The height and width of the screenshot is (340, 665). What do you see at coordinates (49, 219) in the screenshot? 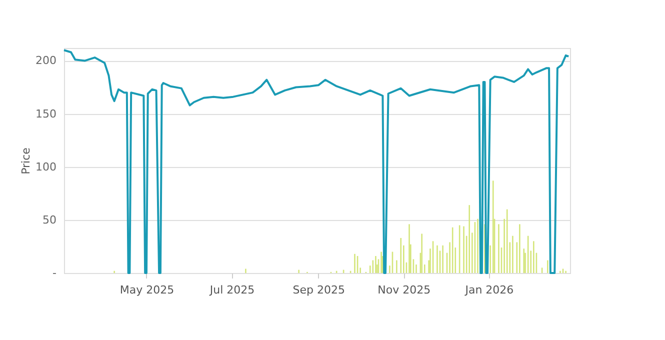
I see `y-tick-label: 50` at bounding box center [49, 219].